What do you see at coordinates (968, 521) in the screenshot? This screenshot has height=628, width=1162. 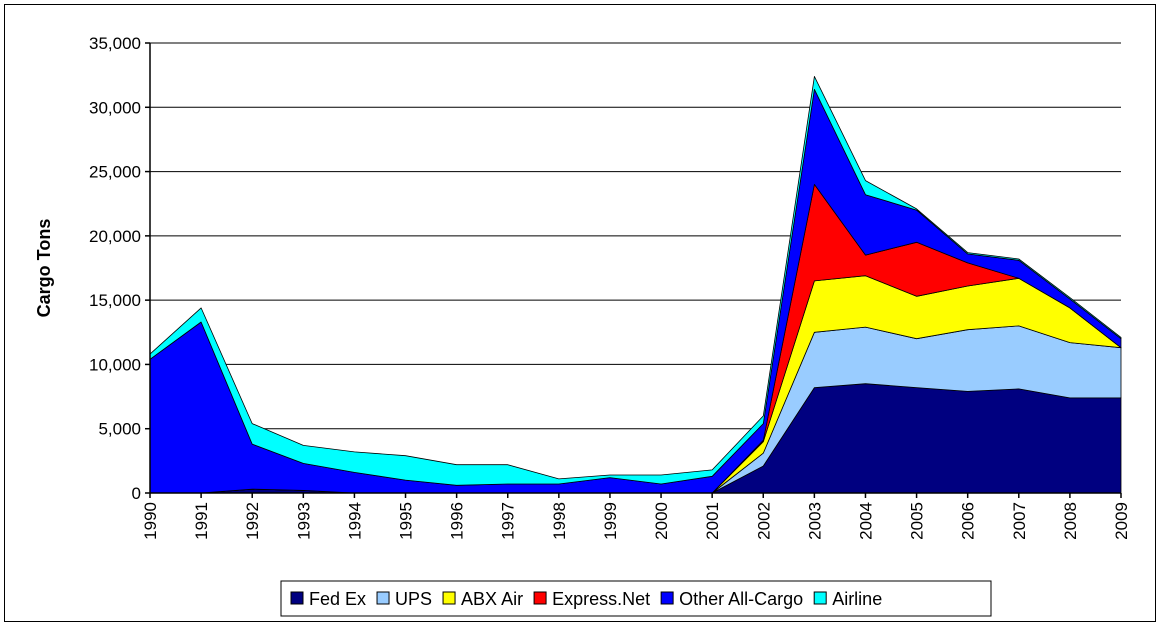 I see `x-tick-label-16: 2006` at bounding box center [968, 521].